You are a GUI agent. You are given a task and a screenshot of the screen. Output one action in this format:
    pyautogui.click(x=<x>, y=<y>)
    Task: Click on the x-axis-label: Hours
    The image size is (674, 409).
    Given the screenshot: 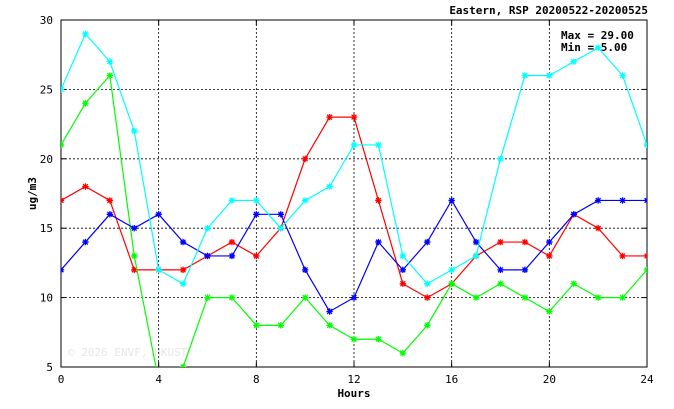 What is the action you would take?
    pyautogui.click(x=353, y=393)
    